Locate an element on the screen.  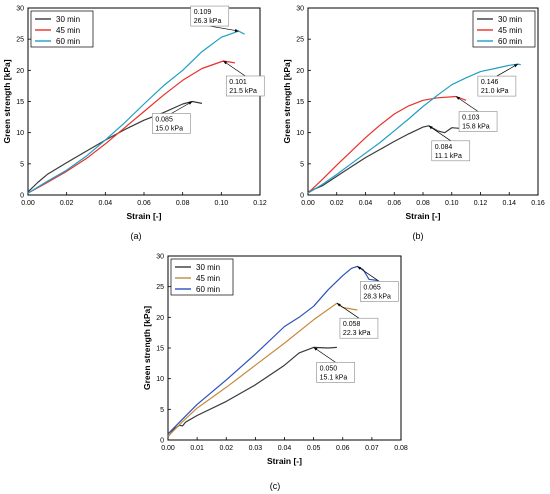
x-tick-label: 0.01 is located at coordinates (197, 448).